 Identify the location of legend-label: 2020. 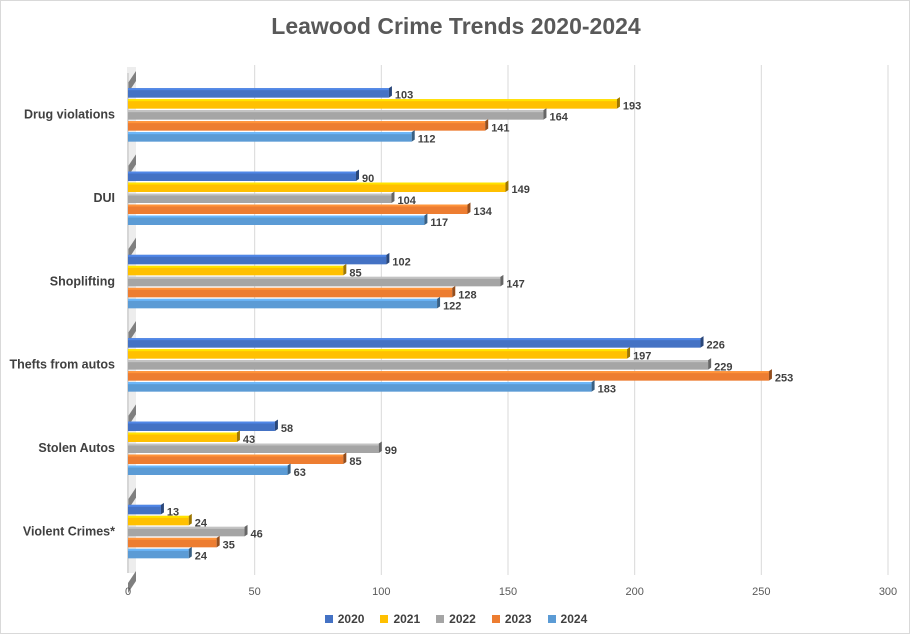
(351, 619).